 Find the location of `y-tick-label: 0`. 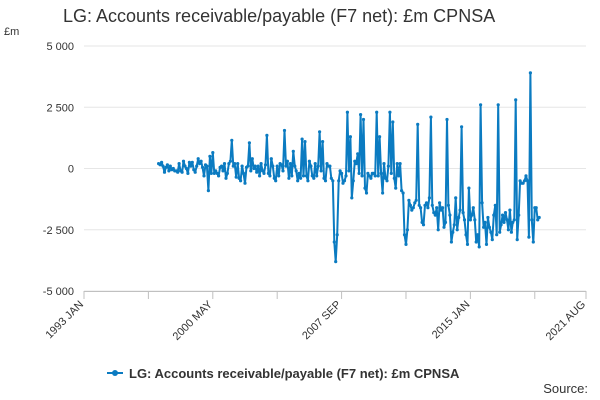

y-tick-label: 0 is located at coordinates (71, 170).